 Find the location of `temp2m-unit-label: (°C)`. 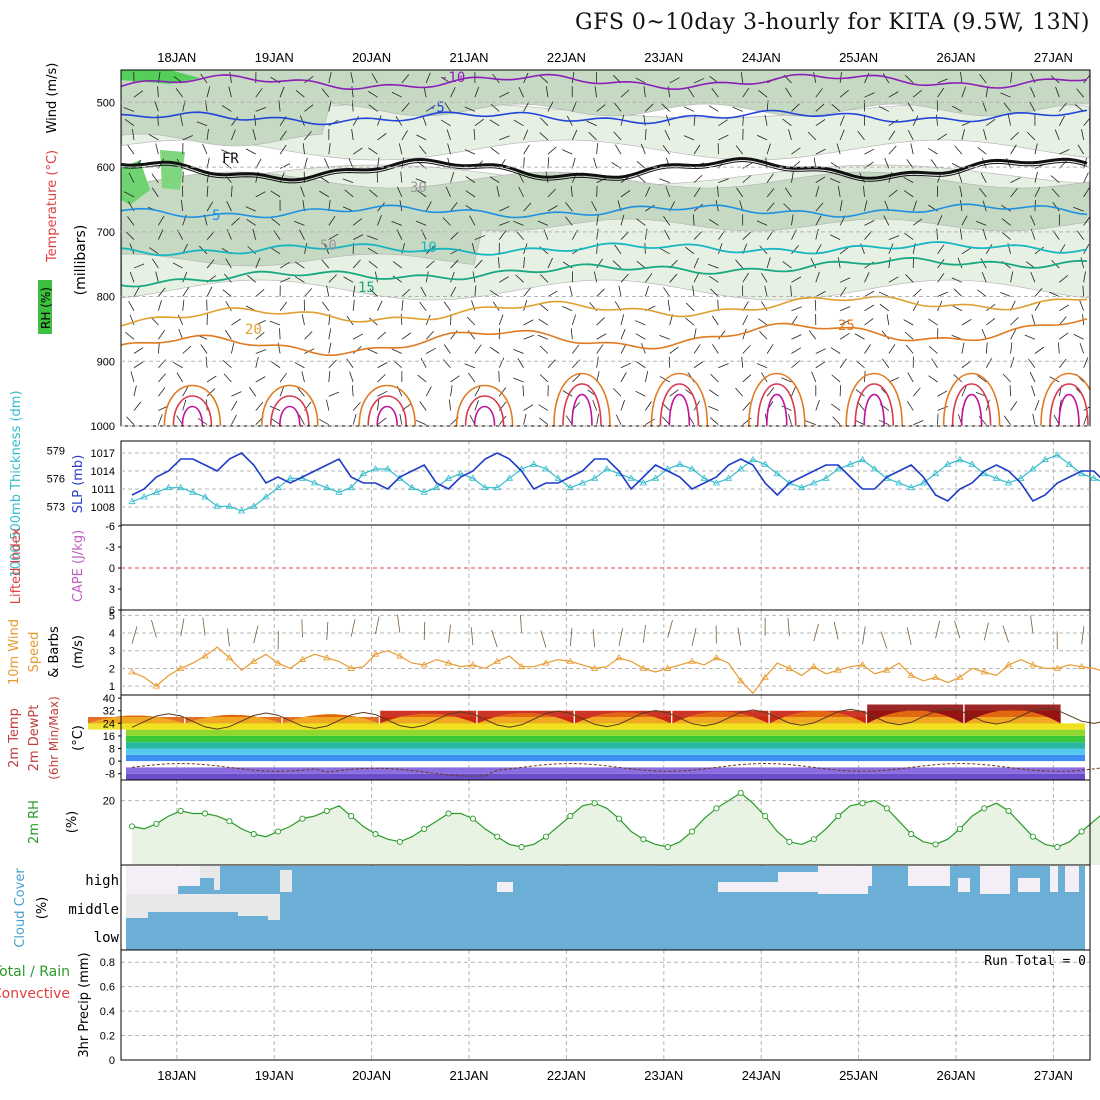

temp2m-unit-label: (°C) is located at coordinates (78, 738).